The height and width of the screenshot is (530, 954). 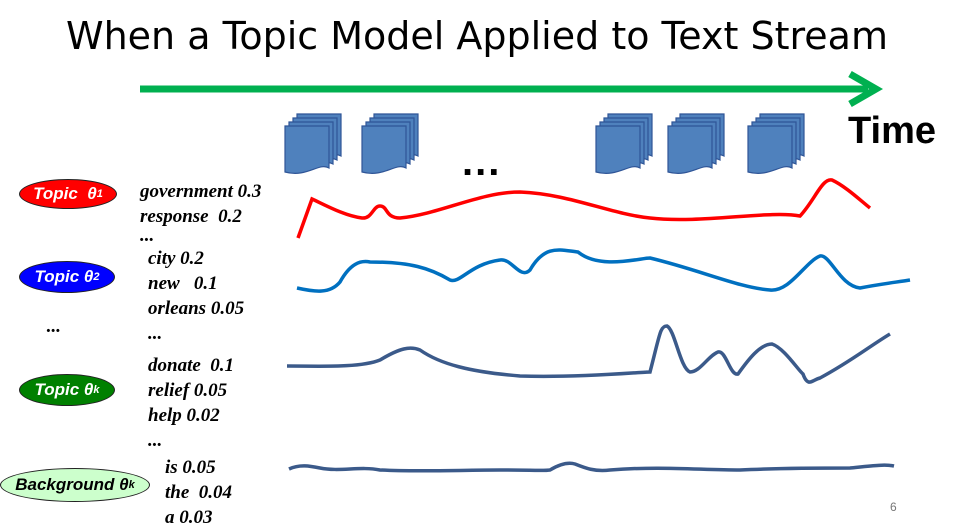 What do you see at coordinates (196, 308) in the screenshot?
I see `word-line: orleans 0.05` at bounding box center [196, 308].